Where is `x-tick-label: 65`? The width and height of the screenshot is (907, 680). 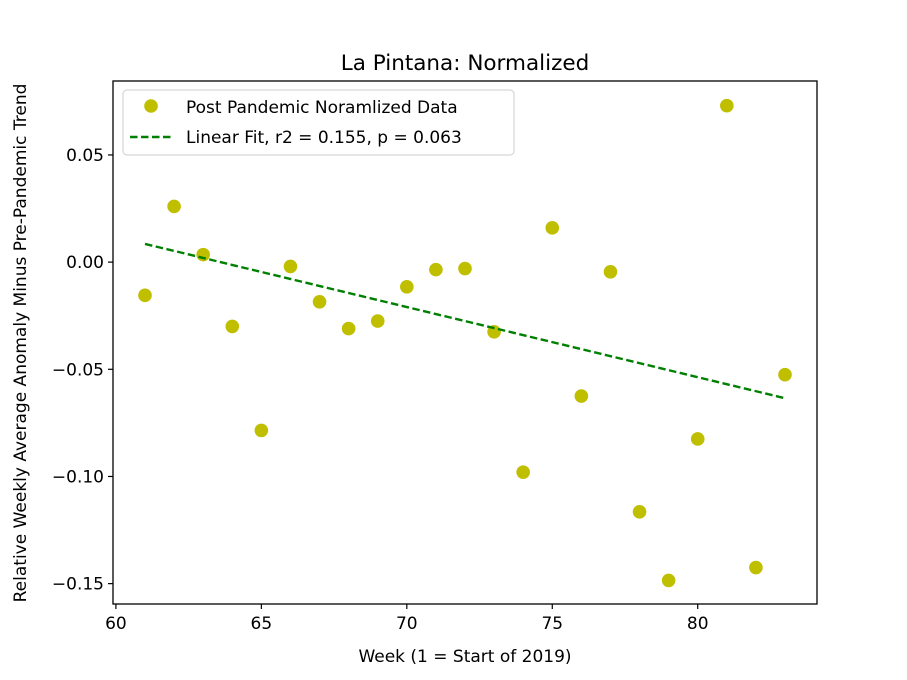 x-tick-label: 65 is located at coordinates (262, 624).